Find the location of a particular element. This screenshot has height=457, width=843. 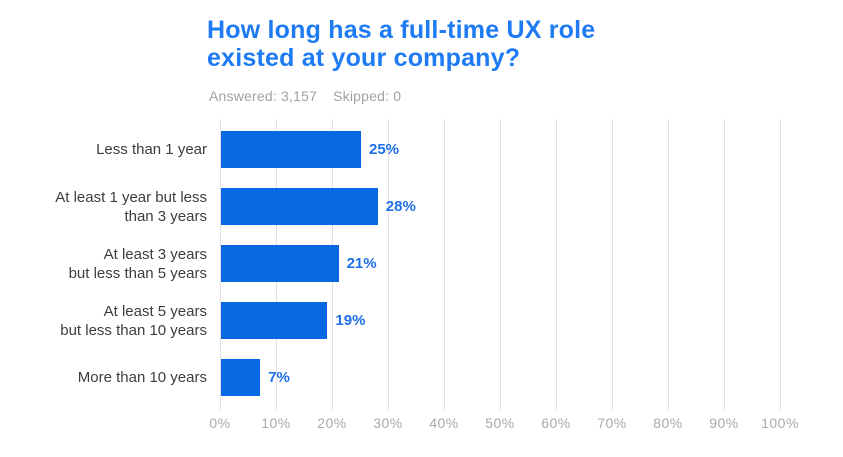

value-label: 21% is located at coordinates (361, 263).